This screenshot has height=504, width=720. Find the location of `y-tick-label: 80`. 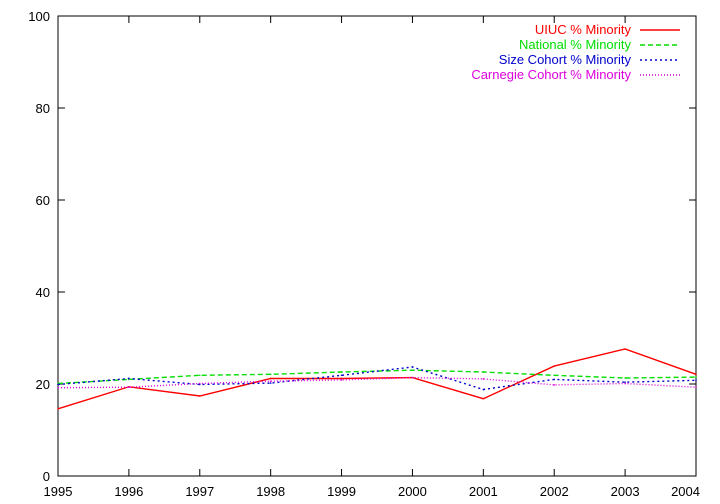

y-tick-label: 80 is located at coordinates (43, 108).